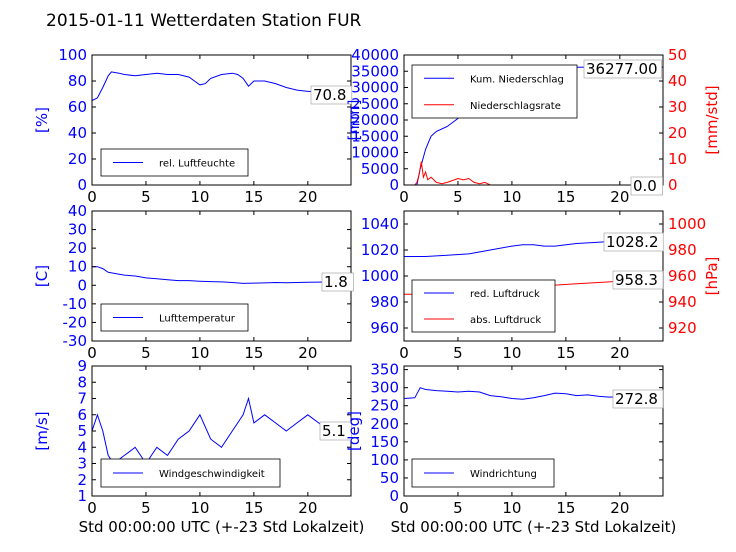 This screenshot has width=736, height=552. What do you see at coordinates (174, 317) in the screenshot?
I see `legend: Lufttemperatur` at bounding box center [174, 317].